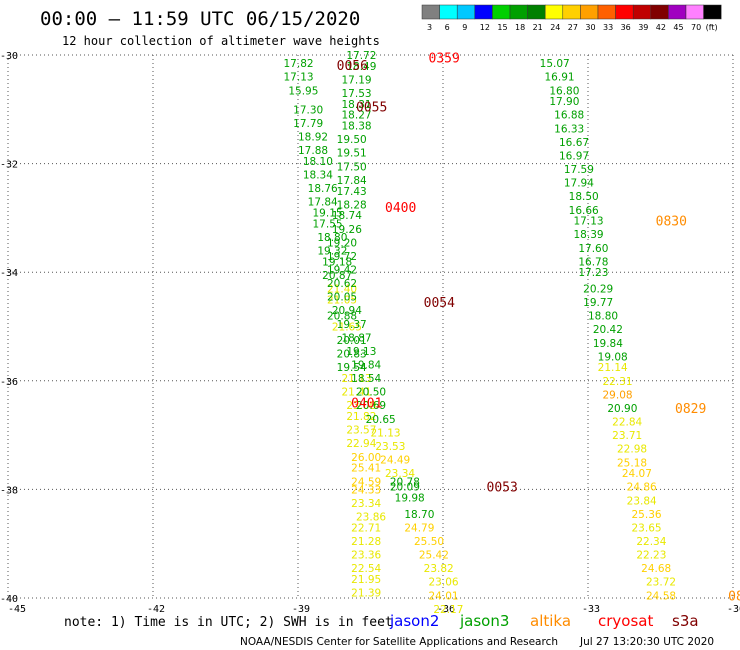 The width and height of the screenshot is (740, 650). What do you see at coordinates (538, 27) in the screenshot?
I see `legend-label: 21` at bounding box center [538, 27].